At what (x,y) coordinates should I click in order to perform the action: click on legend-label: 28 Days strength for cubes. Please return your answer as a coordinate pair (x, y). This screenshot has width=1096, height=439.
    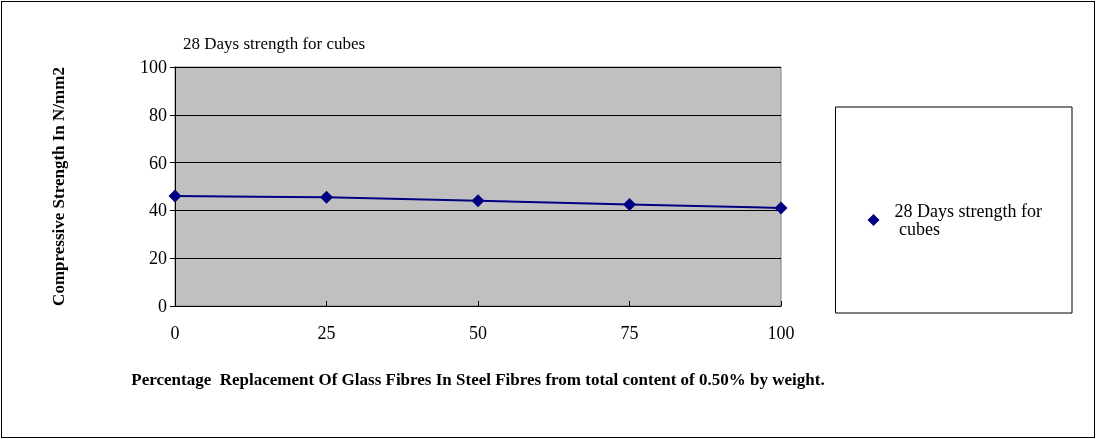
    Looking at the image, I should click on (968, 220).